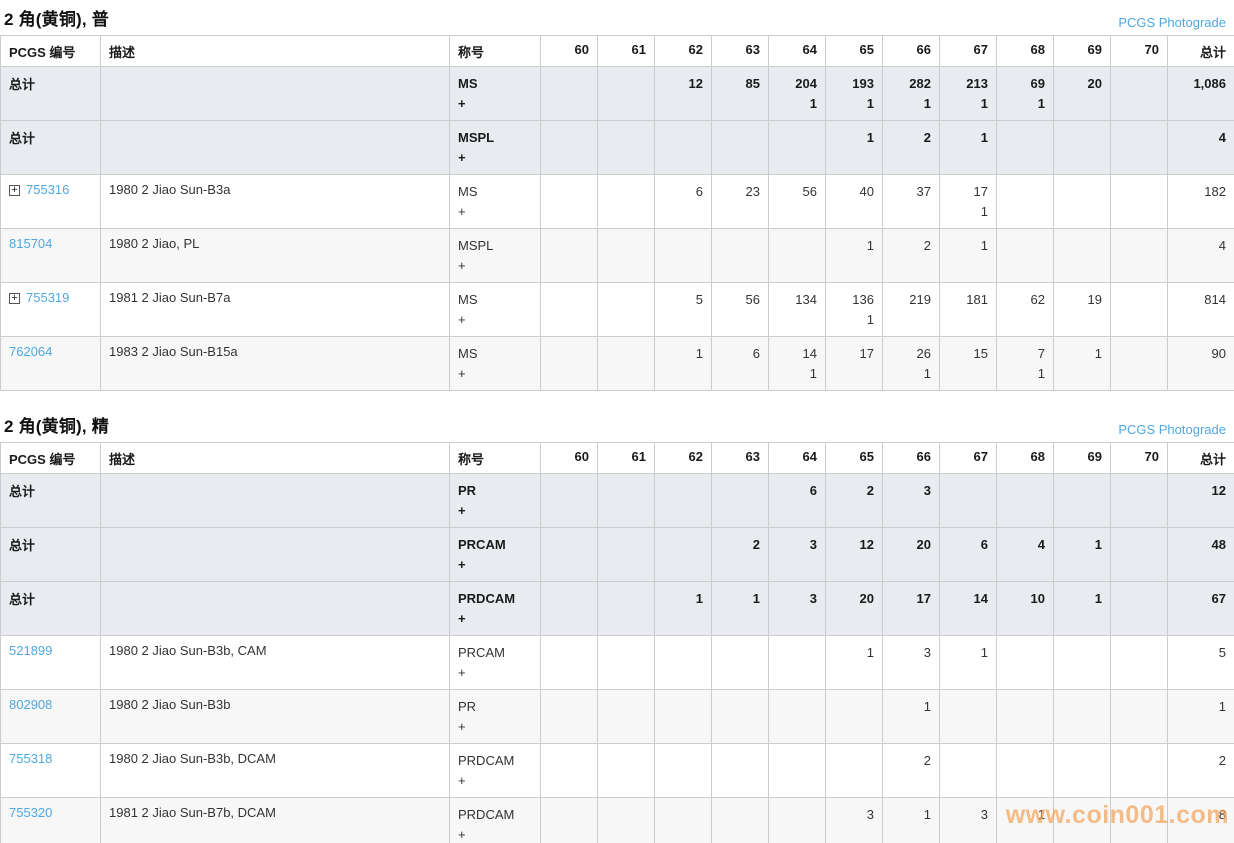 This screenshot has height=843, width=1234. Describe the element at coordinates (968, 201) in the screenshot. I see `grade-67-cell: 17 1` at that location.